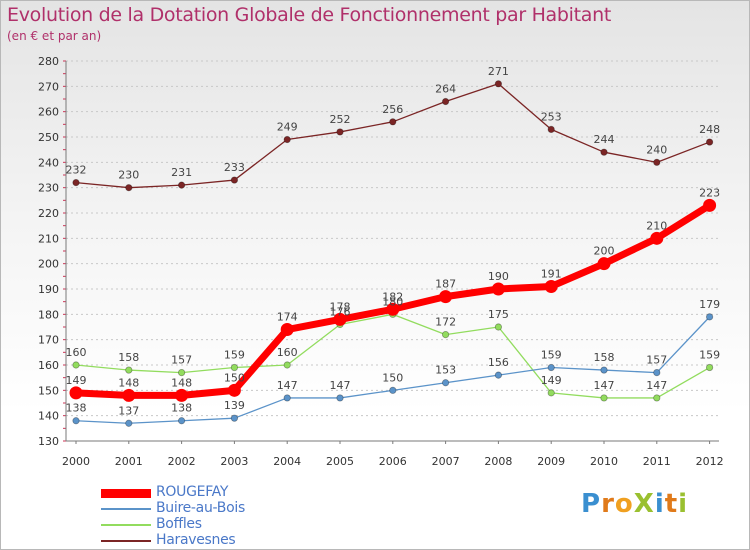 The width and height of the screenshot is (750, 550). What do you see at coordinates (709, 129) in the screenshot?
I see `data-label: 248` at bounding box center [709, 129].